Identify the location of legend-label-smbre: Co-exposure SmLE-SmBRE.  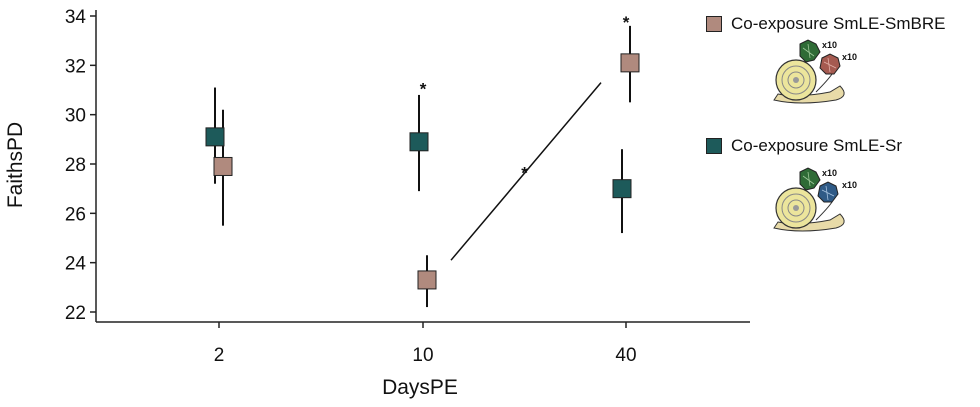
(838, 24).